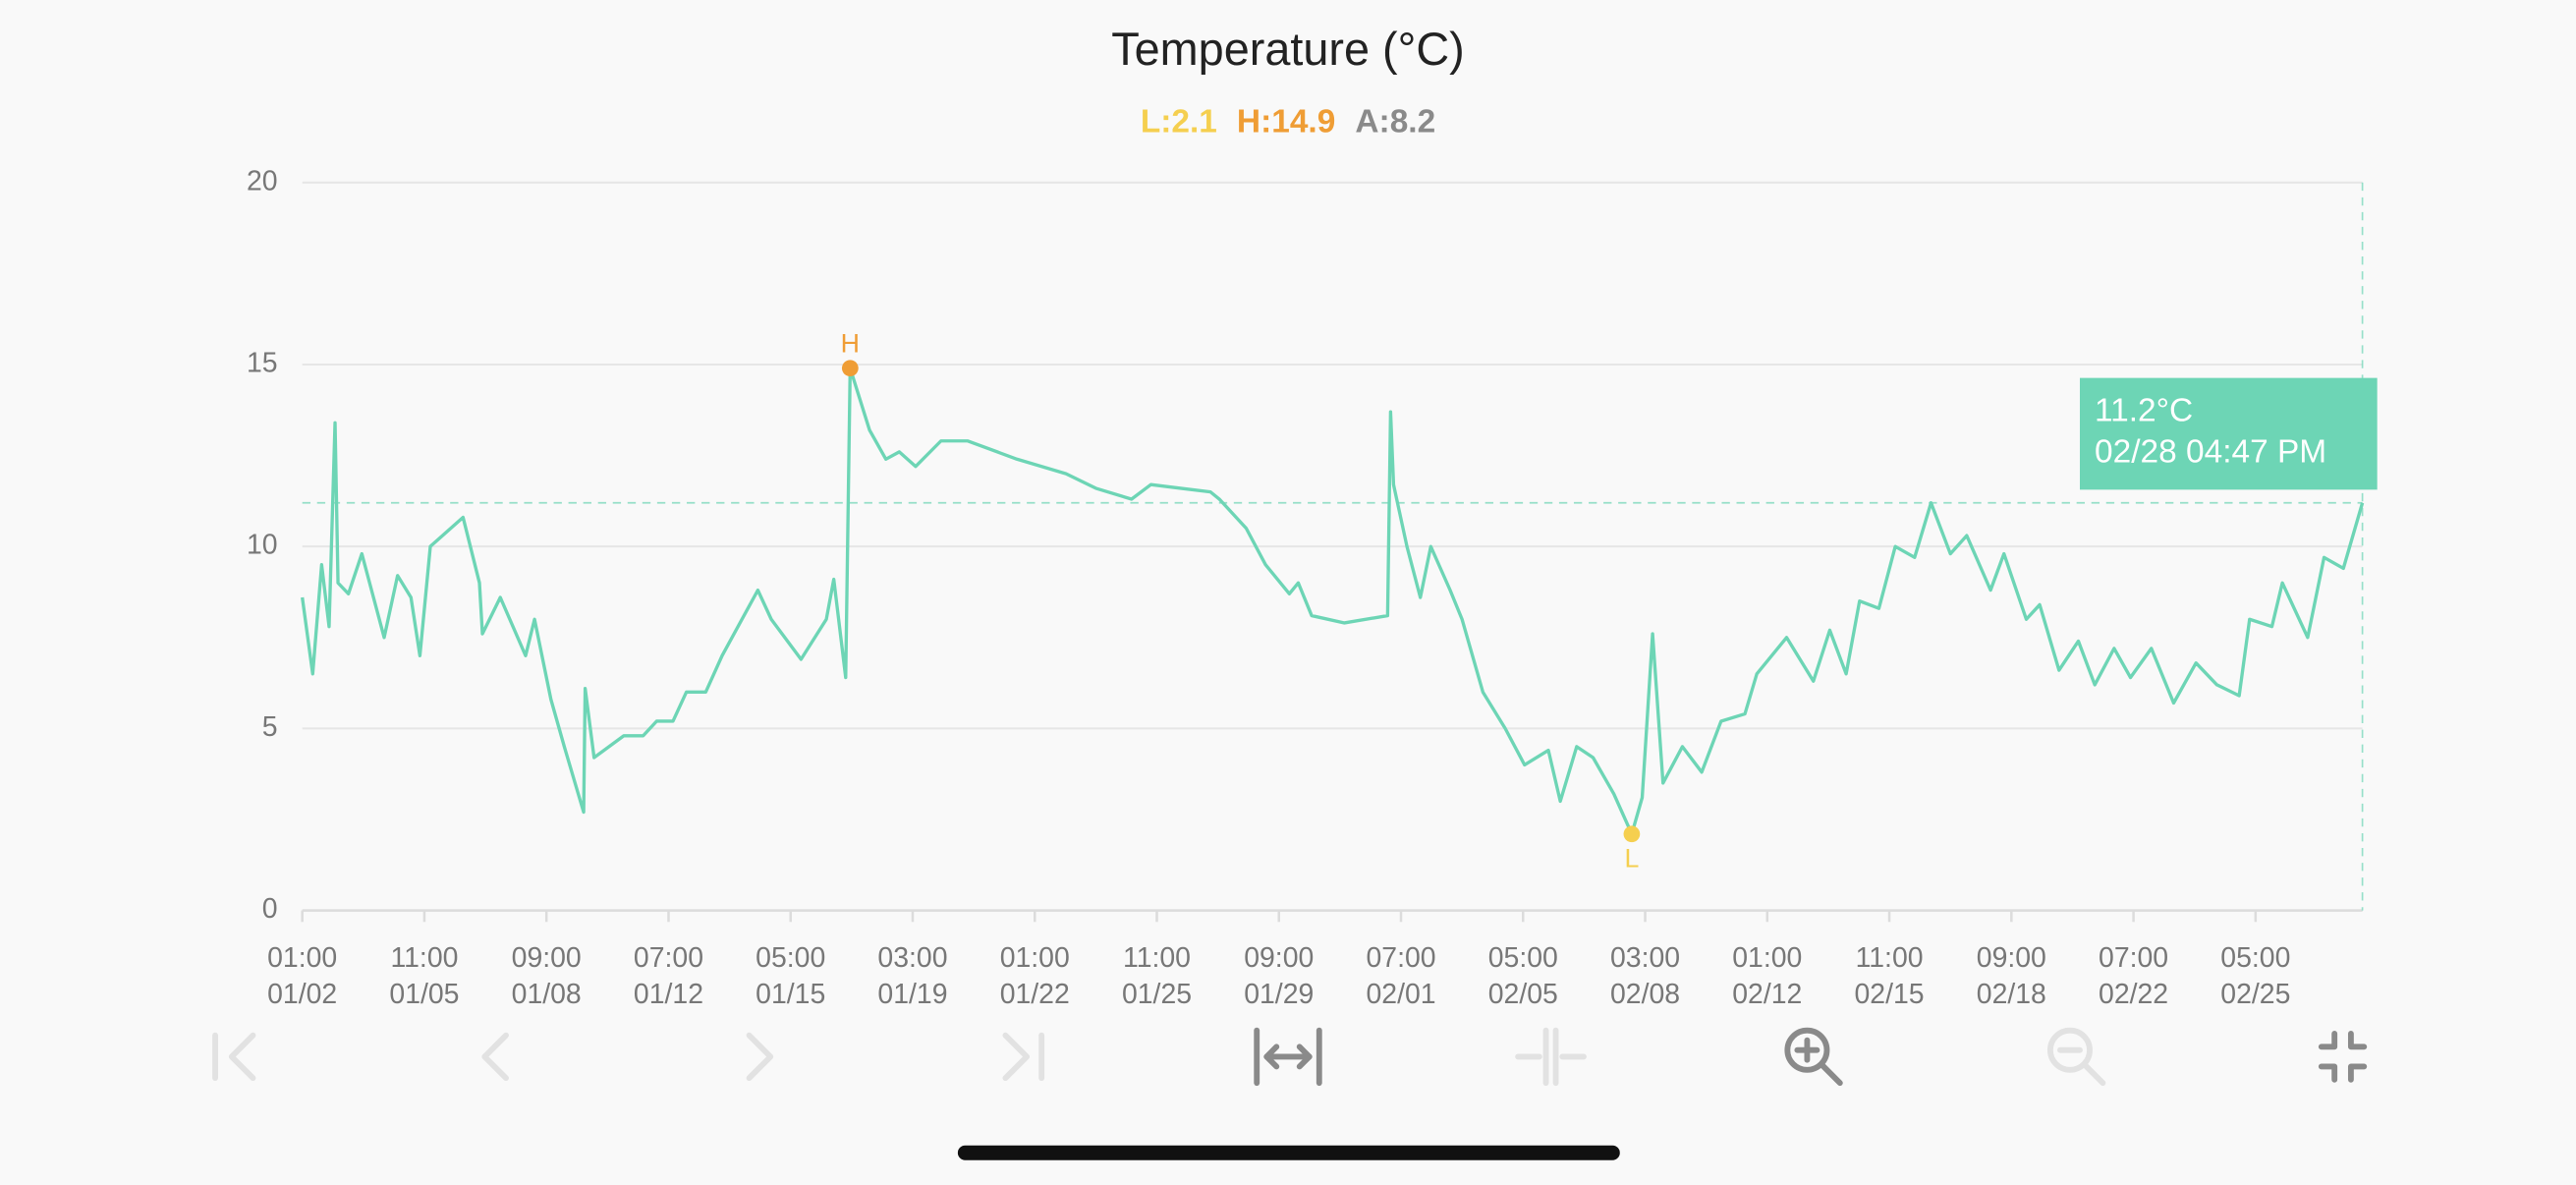  Describe the element at coordinates (2011, 995) in the screenshot. I see `x-tick-label: 02/18` at that location.